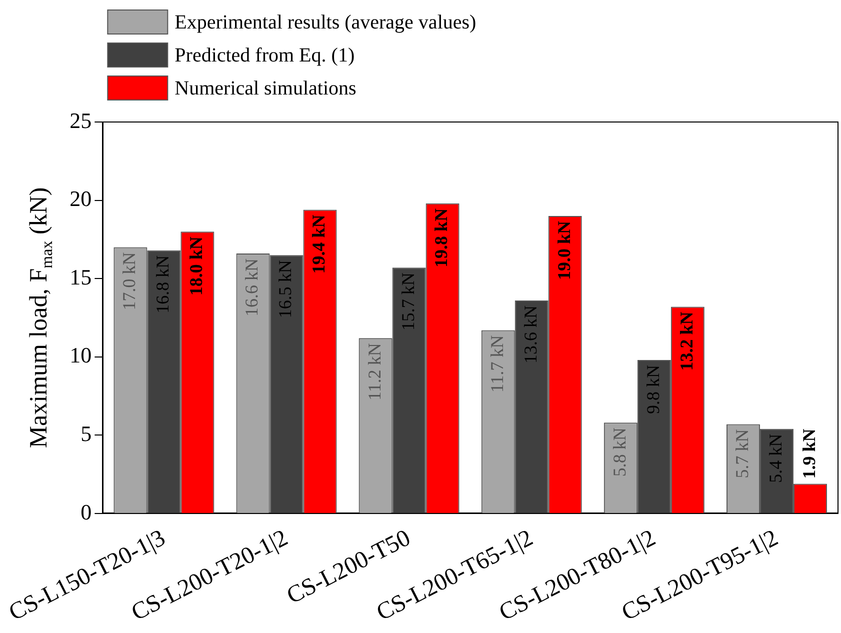 This screenshot has width=841, height=633. What do you see at coordinates (81, 199) in the screenshot?
I see `y-tick-label: 20` at bounding box center [81, 199].